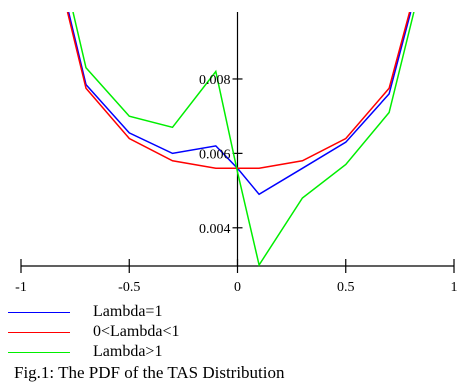 This screenshot has width=461, height=391. Describe the element at coordinates (129, 287) in the screenshot. I see `x-tick-label: -0.5` at that location.